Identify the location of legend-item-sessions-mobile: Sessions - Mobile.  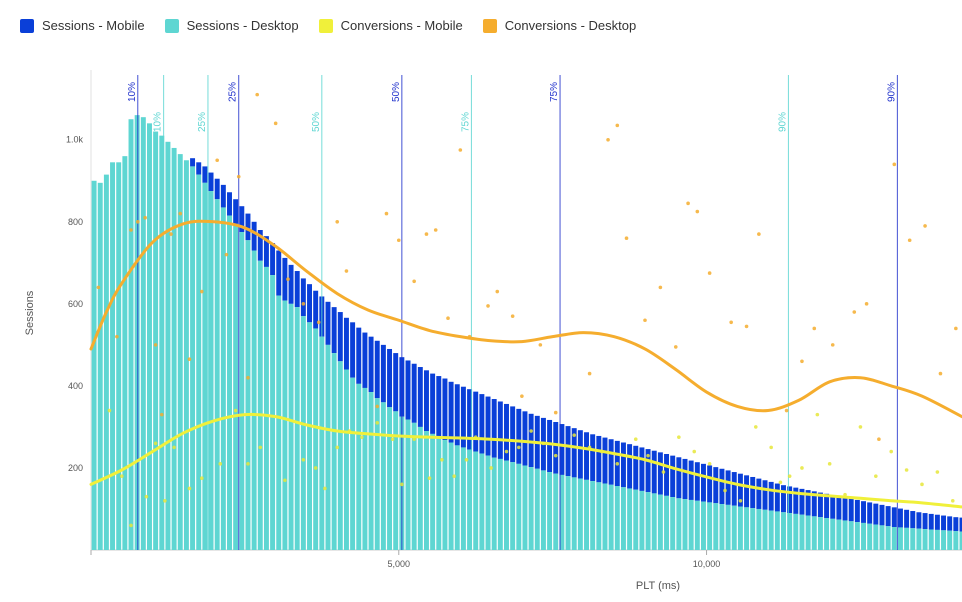
(82, 25).